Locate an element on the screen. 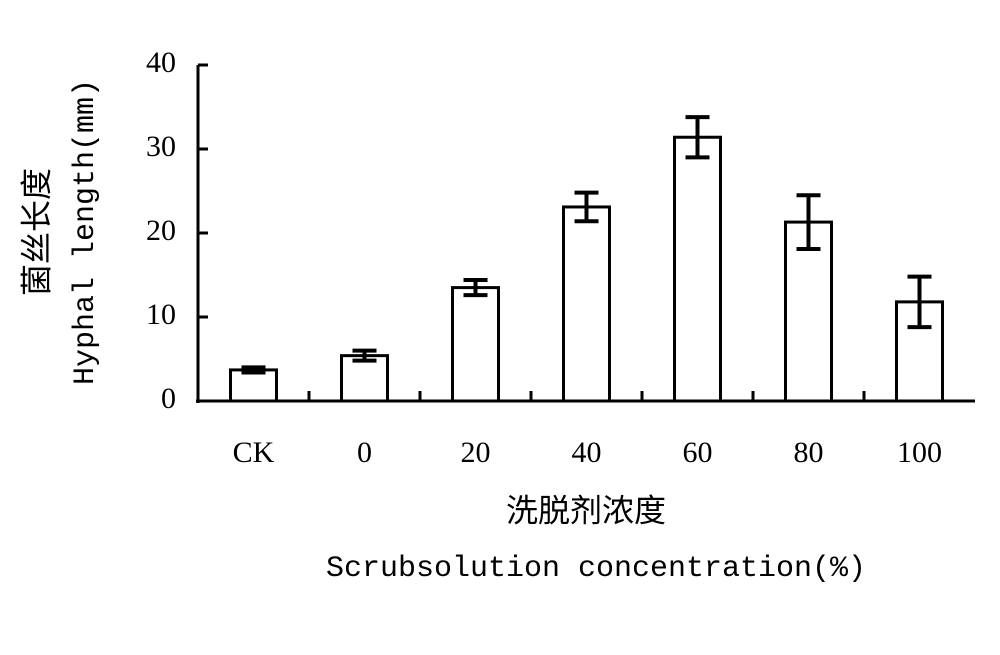 The height and width of the screenshot is (655, 1000). x-axis-label: 洗脱剂浓度 is located at coordinates (586, 510).